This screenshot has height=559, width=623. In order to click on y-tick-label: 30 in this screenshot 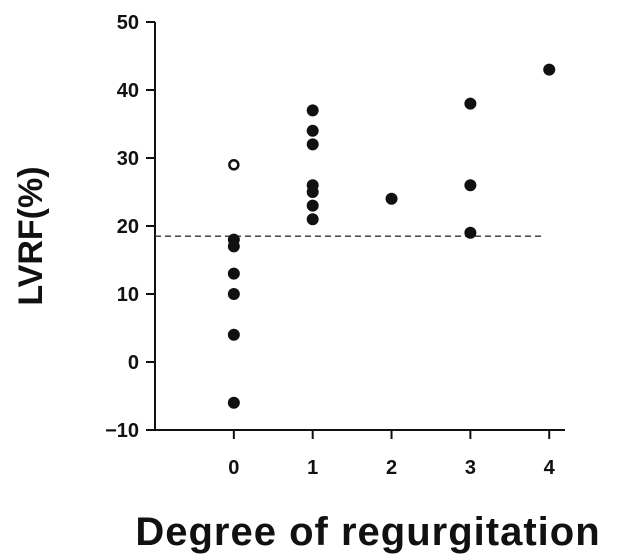, I will do `click(128, 159)`.